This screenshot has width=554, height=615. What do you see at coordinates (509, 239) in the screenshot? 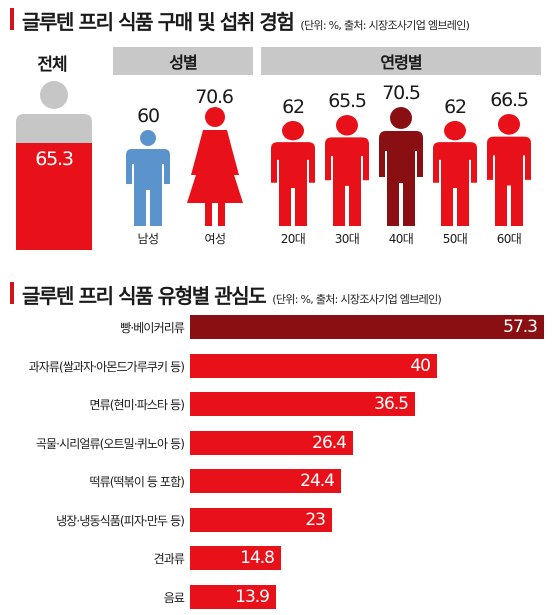
I see `age-caption: 60대` at bounding box center [509, 239].